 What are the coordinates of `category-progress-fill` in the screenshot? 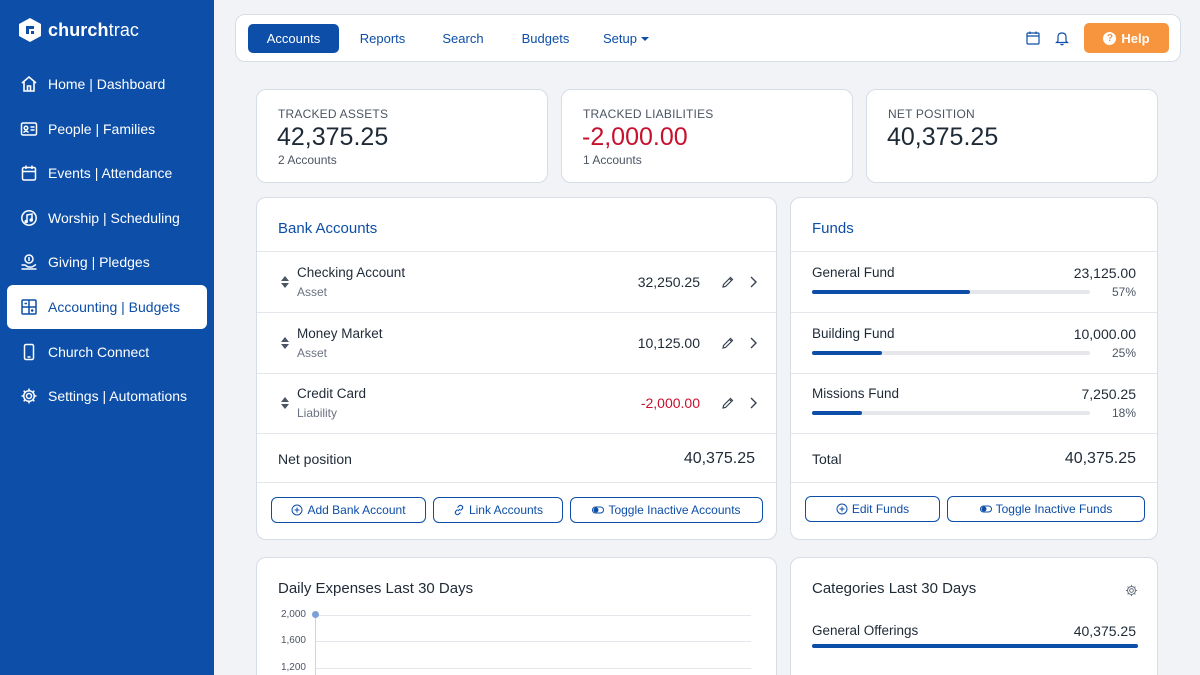 It's located at (975, 646).